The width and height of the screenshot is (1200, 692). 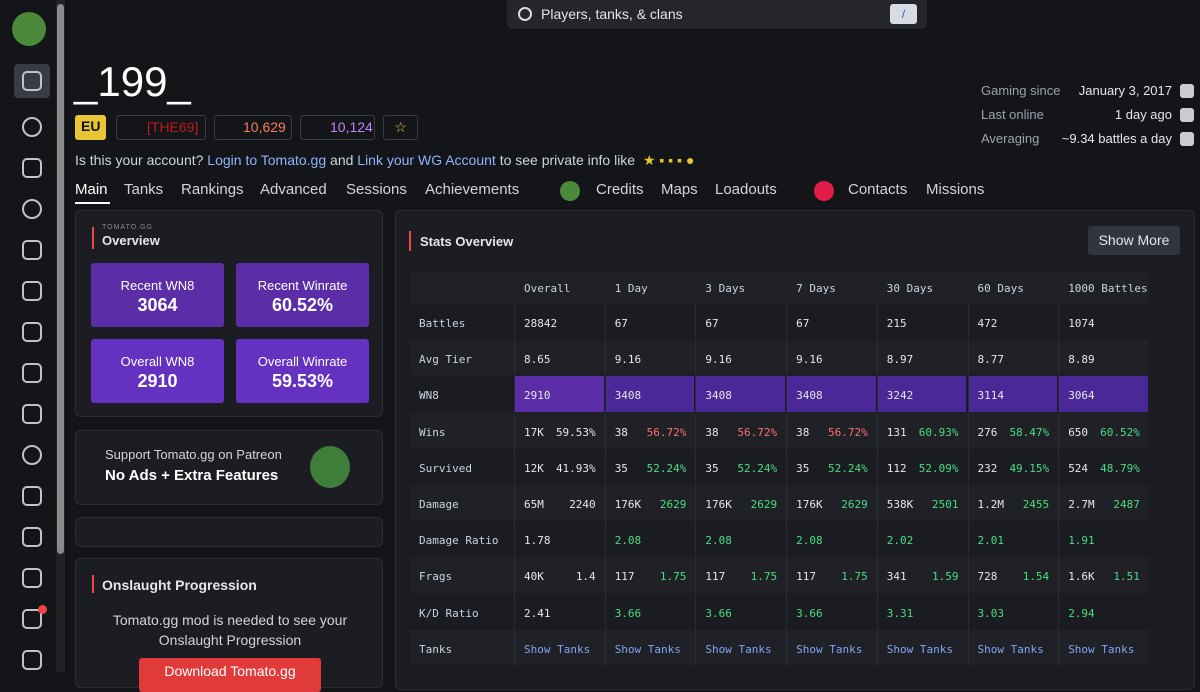 What do you see at coordinates (1000, 288) in the screenshot?
I see `column-header: 60 Days` at bounding box center [1000, 288].